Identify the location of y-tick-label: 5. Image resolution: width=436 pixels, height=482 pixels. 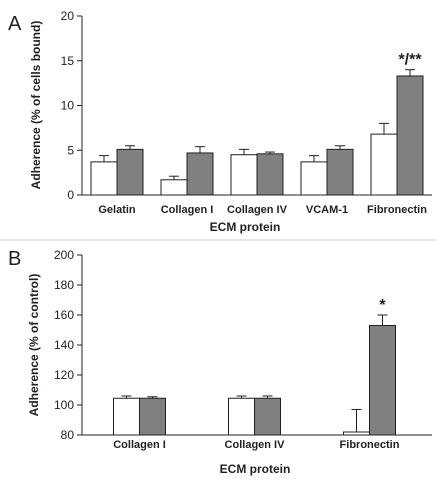
(70, 150).